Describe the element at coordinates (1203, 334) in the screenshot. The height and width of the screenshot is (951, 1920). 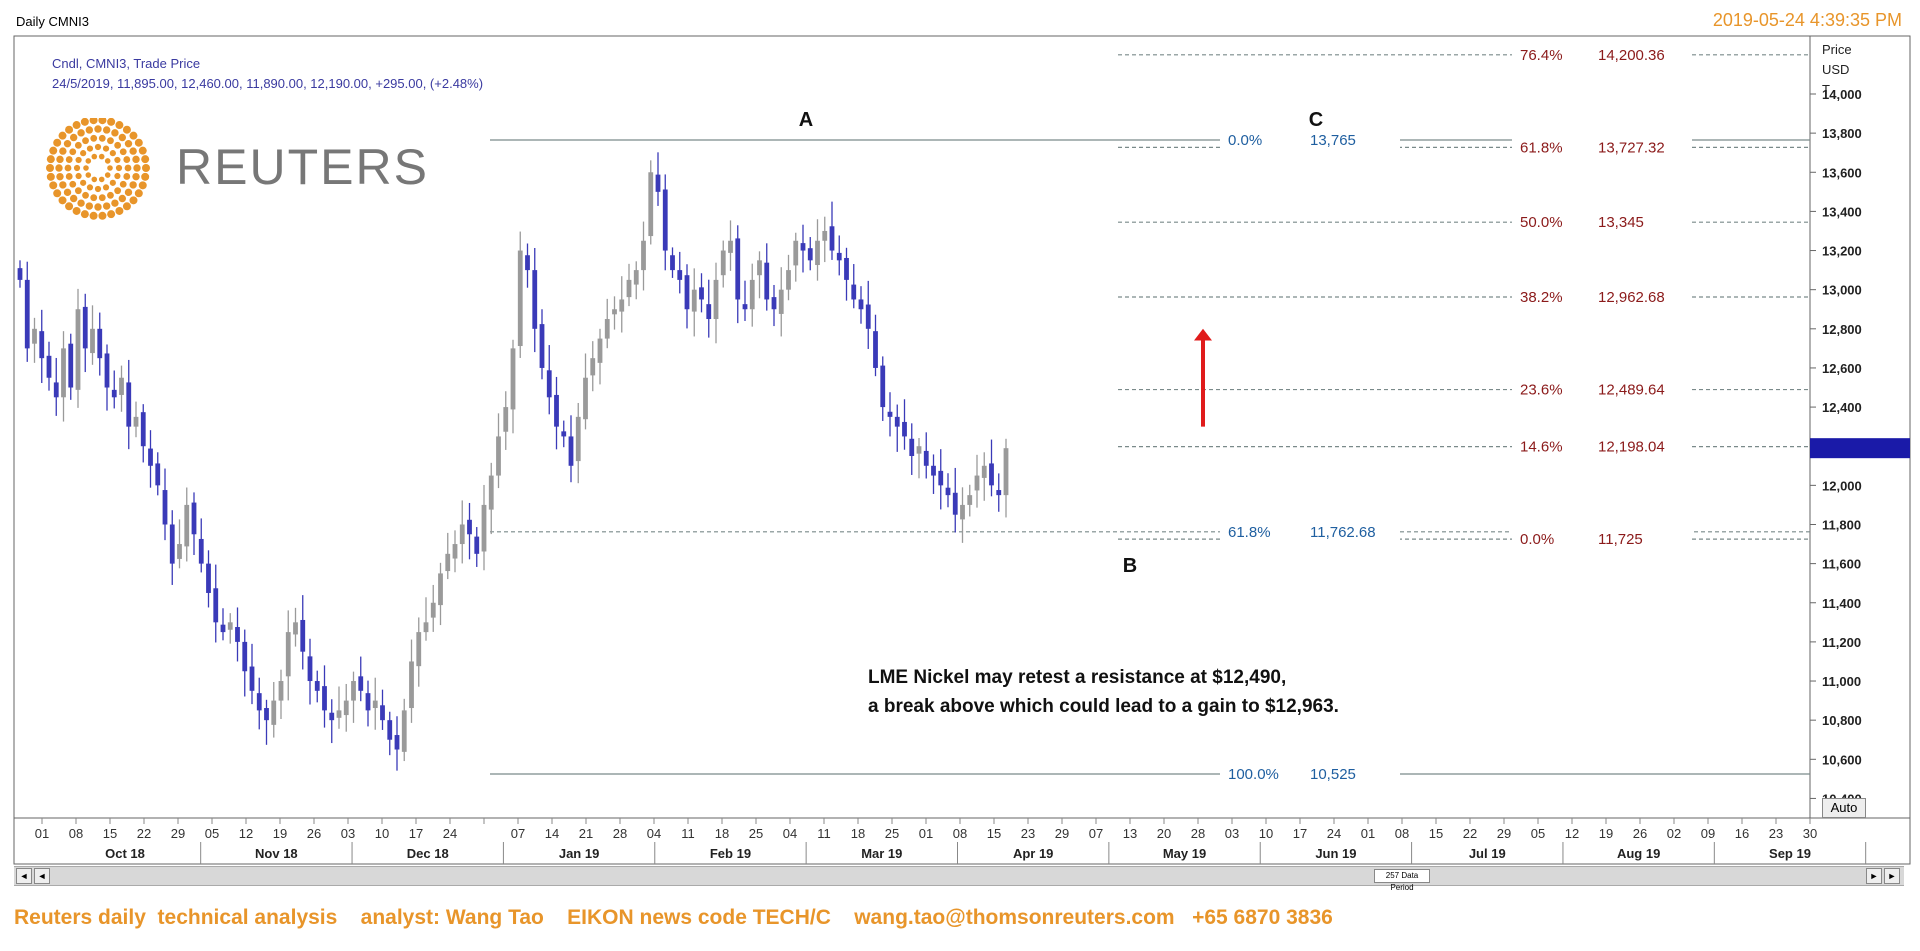
I see `arrow-head-icon` at that location.